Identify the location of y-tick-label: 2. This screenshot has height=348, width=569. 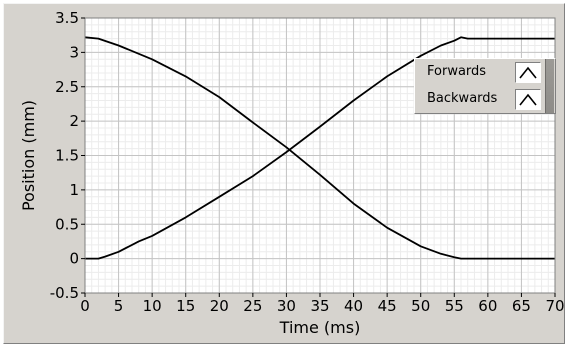
(74, 121).